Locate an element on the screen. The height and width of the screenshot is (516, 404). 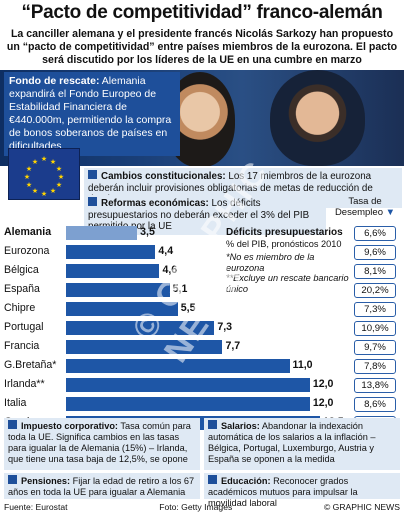
unemployment-rate: 20,2% is located at coordinates (375, 290).